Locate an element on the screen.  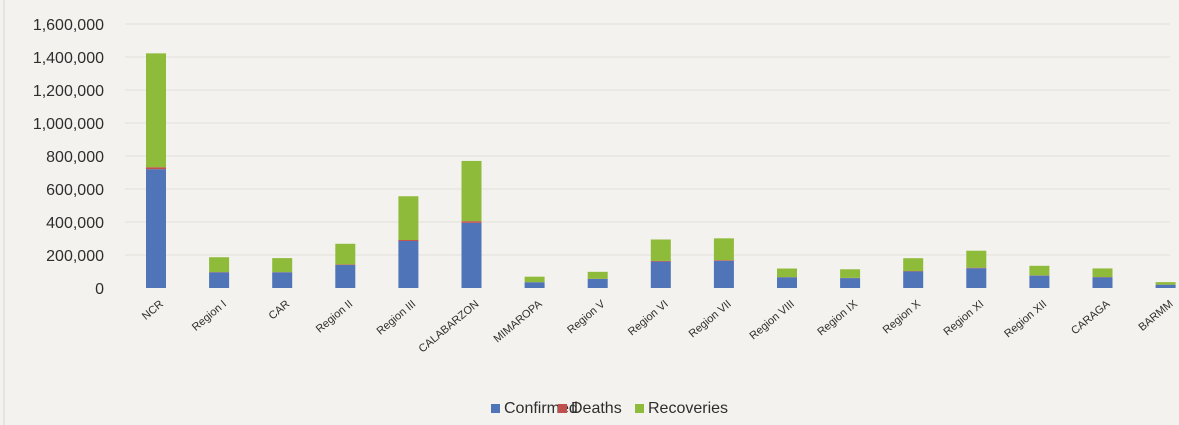
bar-confirmed-region-ix is located at coordinates (850, 283).